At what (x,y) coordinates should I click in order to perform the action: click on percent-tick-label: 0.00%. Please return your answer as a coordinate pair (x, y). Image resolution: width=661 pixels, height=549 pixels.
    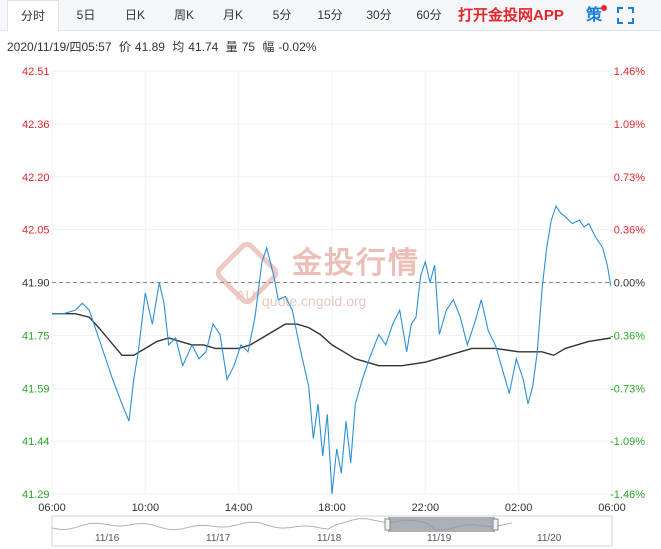
    Looking at the image, I should click on (629, 284).